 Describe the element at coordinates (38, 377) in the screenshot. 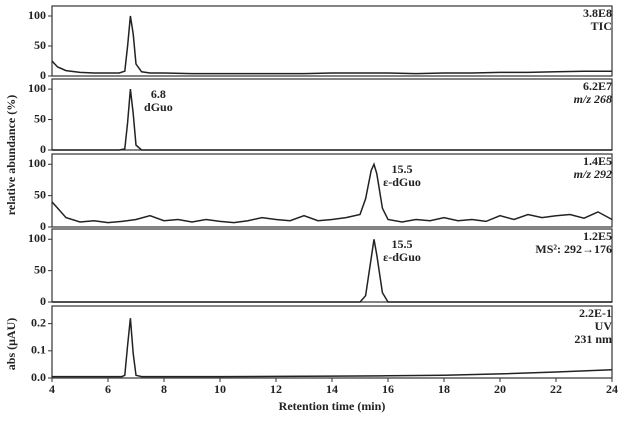

I see `y-tick-label: 0.0` at that location.